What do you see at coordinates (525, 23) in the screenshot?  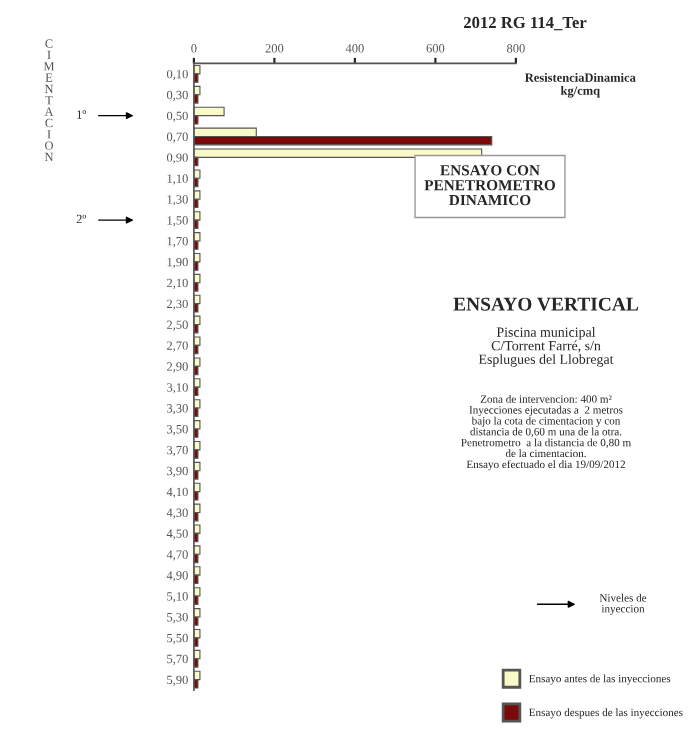 I see `chart-title: 2012 RG 114_Ter` at bounding box center [525, 23].